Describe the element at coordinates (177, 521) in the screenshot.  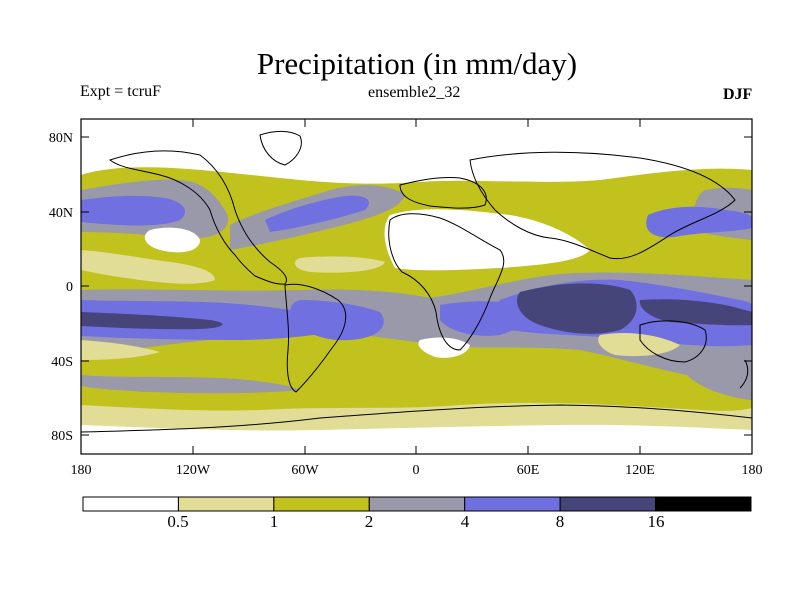
I see `colorbar-label: 0.5` at that location.